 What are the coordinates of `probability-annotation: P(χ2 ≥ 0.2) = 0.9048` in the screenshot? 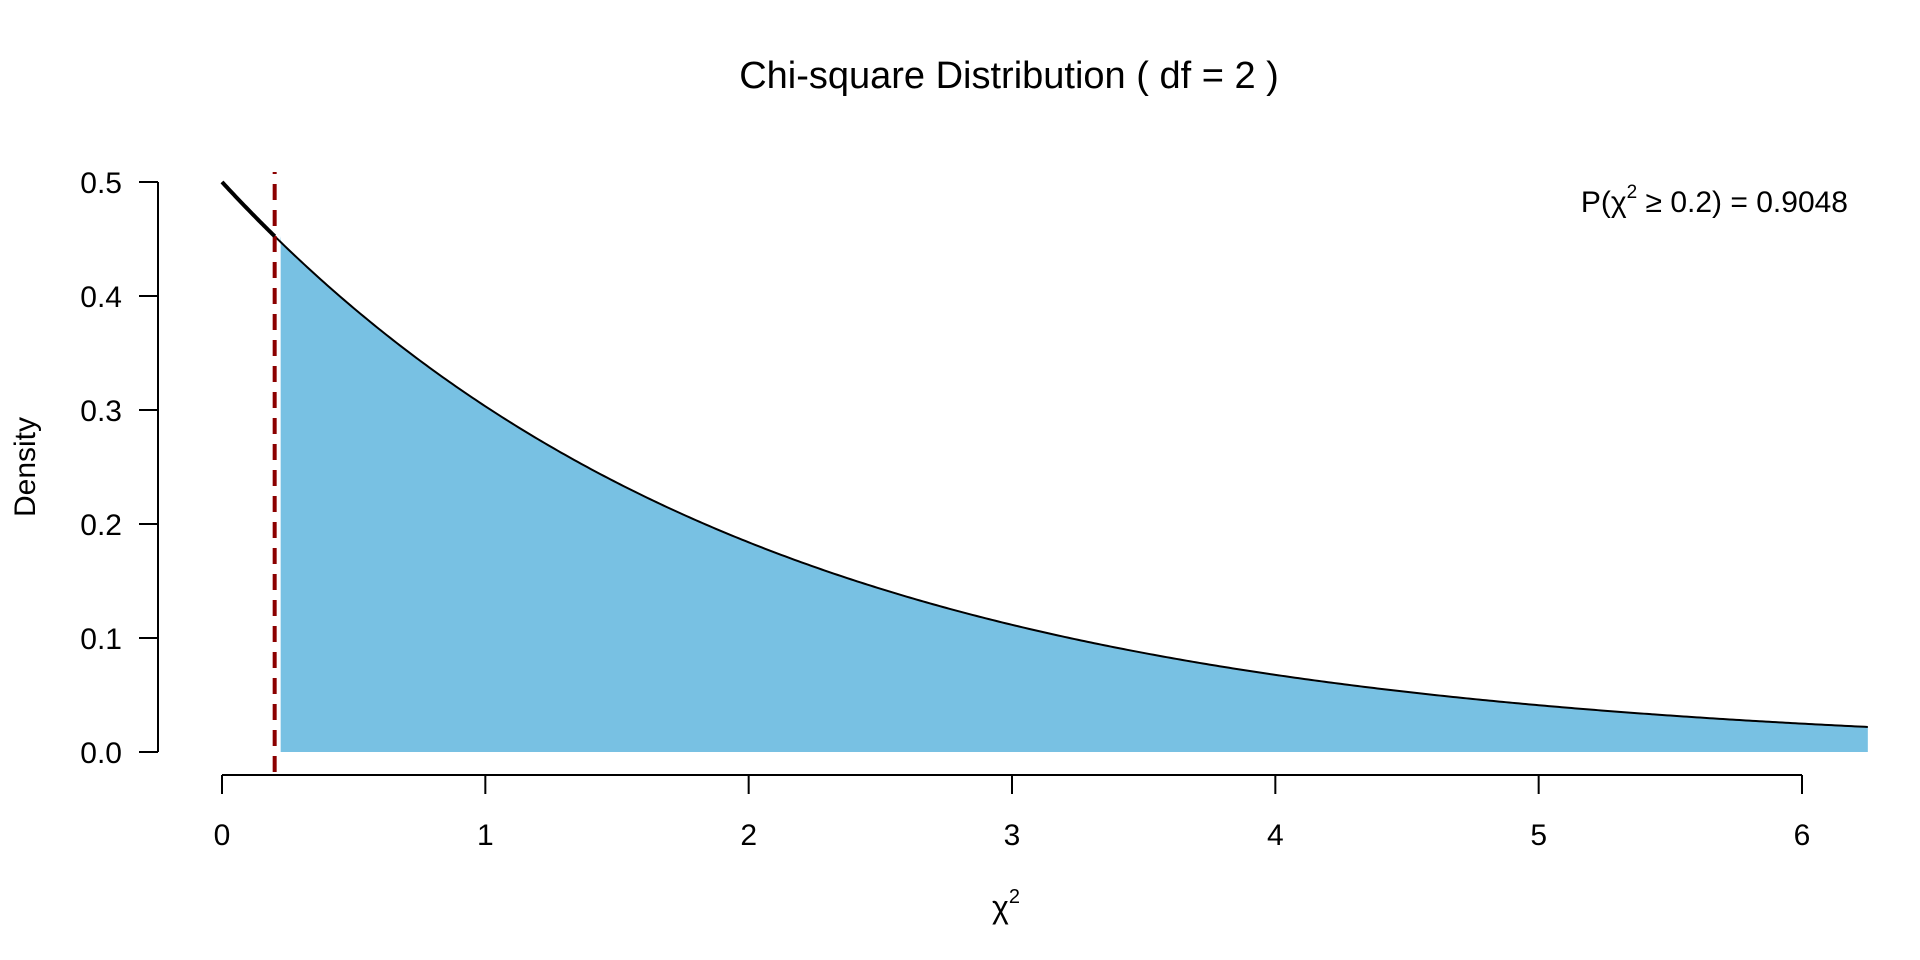 It's located at (1714, 200).